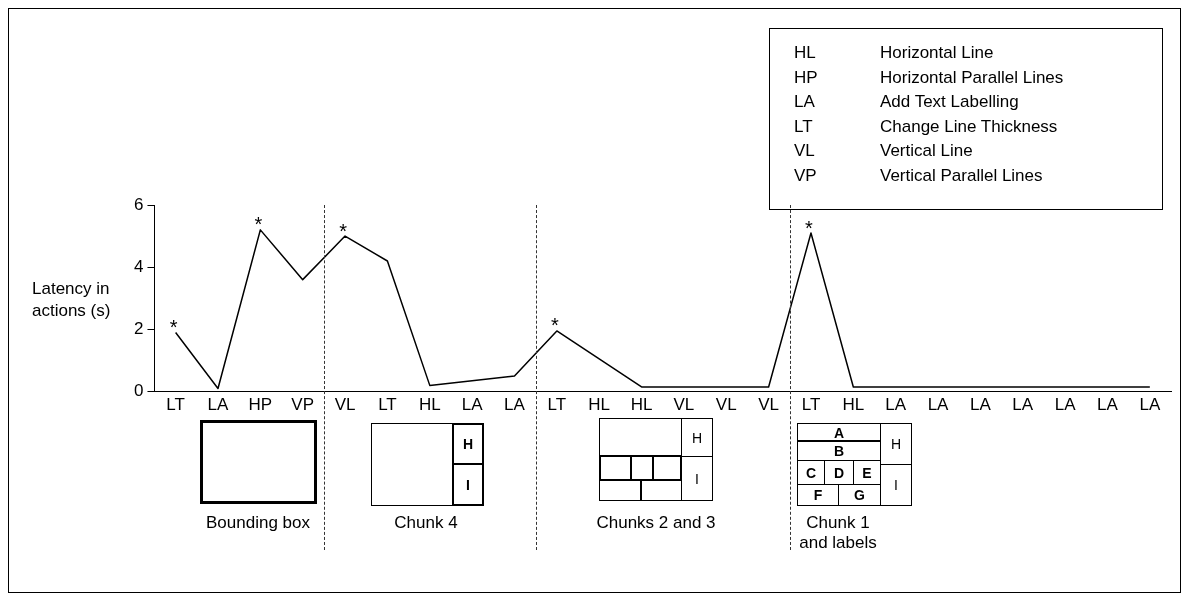 The width and height of the screenshot is (1189, 601). I want to click on grid-diagram: A B C D E F G H I, so click(854, 464).